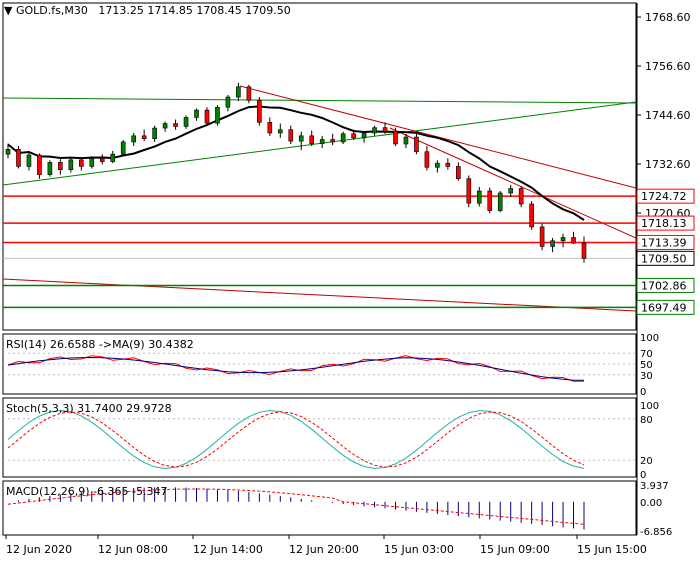 This screenshot has height=563, width=700. I want to click on stoch-tick-label: 0, so click(643, 475).